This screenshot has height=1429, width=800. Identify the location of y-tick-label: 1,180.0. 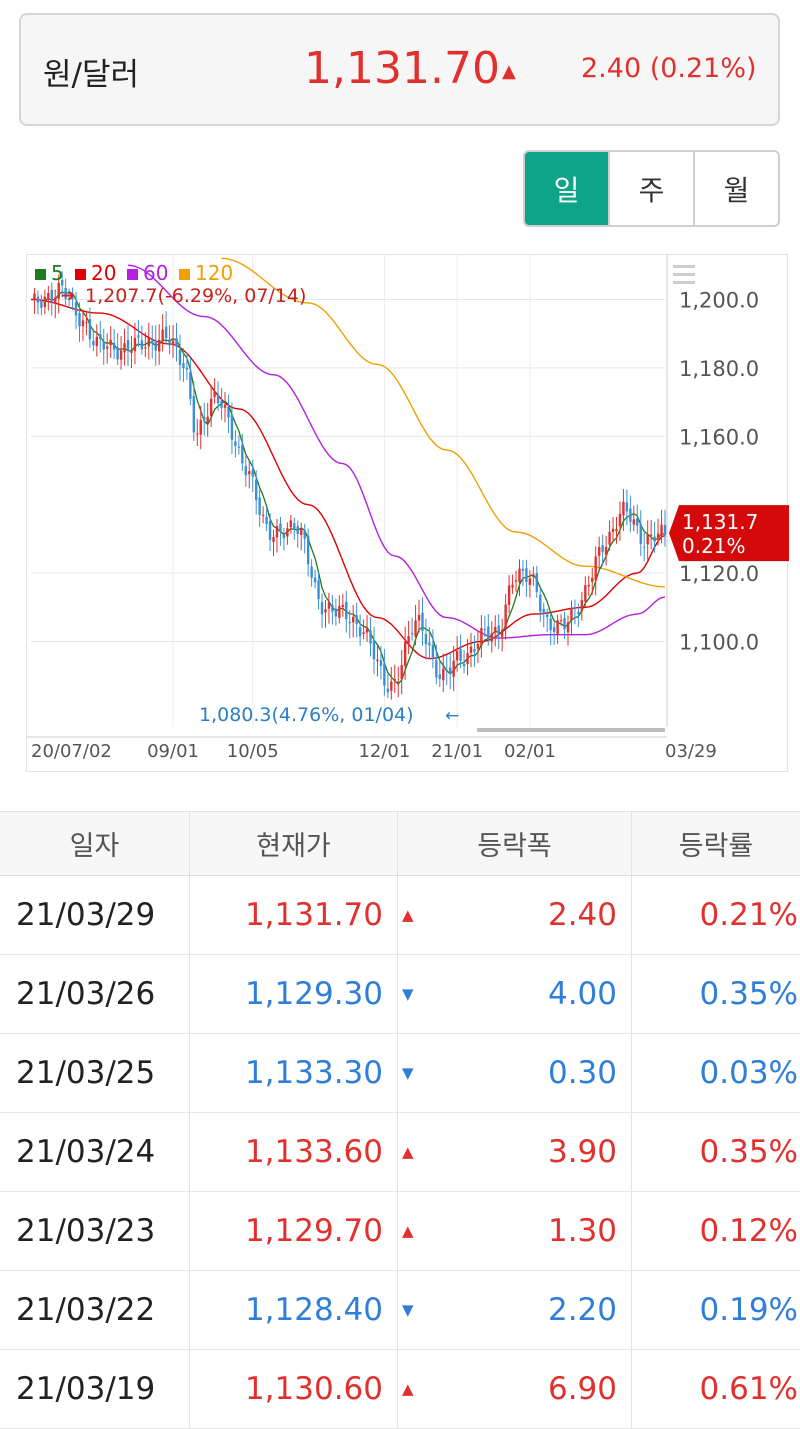
(719, 369).